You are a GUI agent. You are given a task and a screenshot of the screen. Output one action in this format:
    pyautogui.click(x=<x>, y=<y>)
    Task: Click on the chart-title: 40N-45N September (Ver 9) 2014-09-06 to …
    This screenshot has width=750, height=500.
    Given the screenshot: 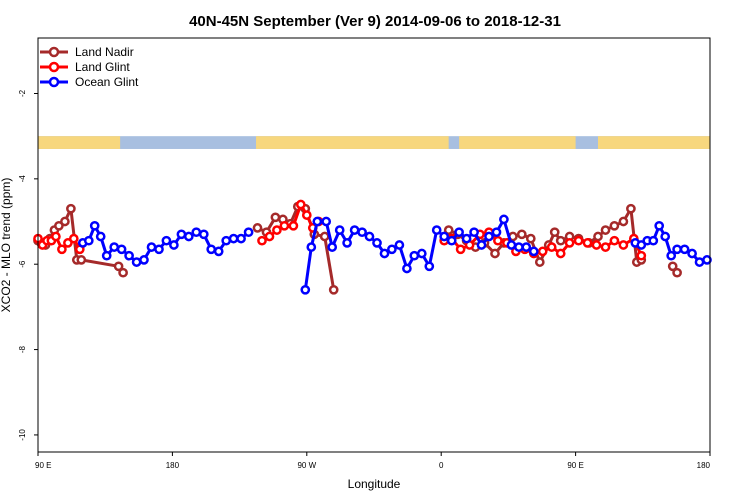 What is the action you would take?
    pyautogui.click(x=375, y=21)
    